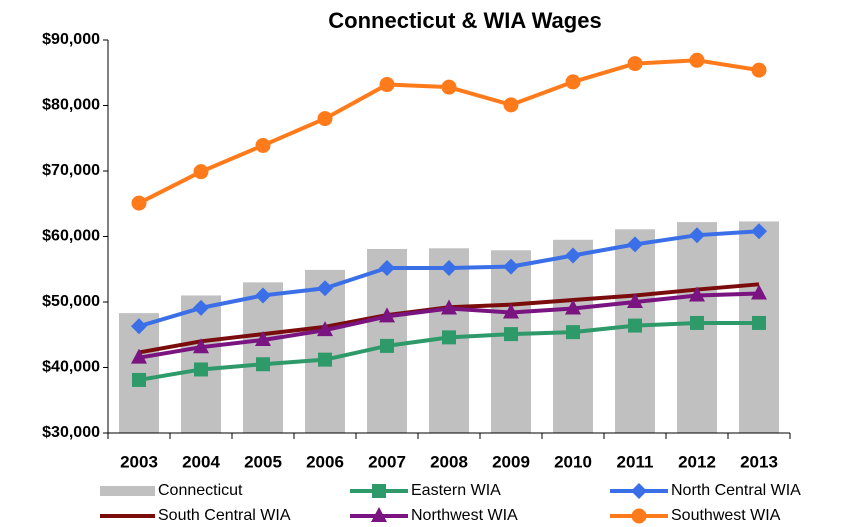 Image resolution: width=845 pixels, height=527 pixels. I want to click on legend-label: Southwest WIA, so click(726, 515).